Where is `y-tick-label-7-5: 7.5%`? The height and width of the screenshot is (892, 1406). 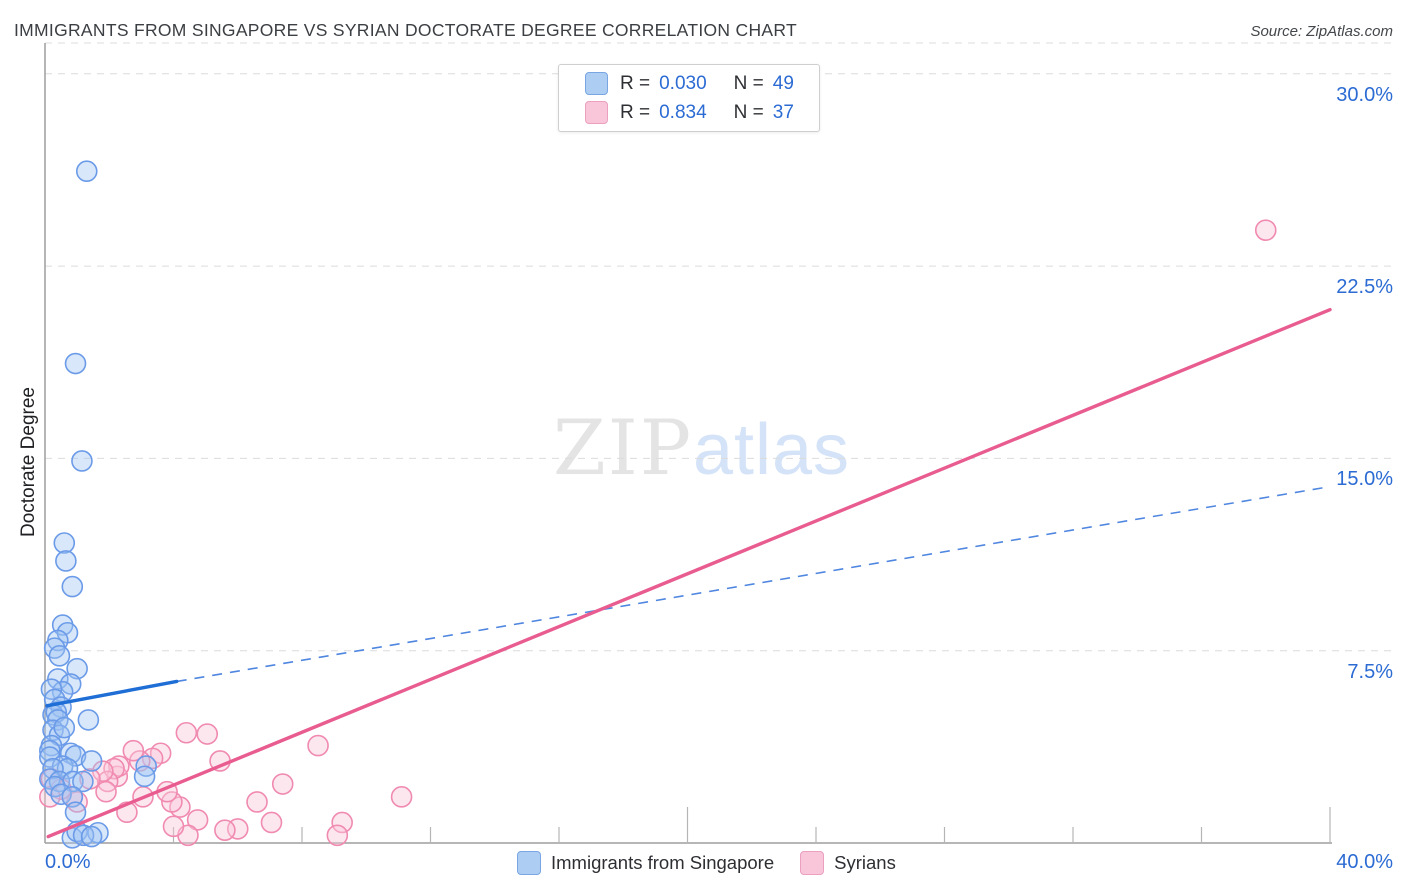 y-tick-label-7-5: 7.5% is located at coordinates (1370, 672).